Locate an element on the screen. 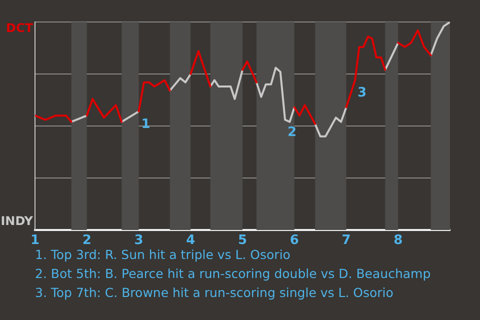 This screenshot has height=320, width=480. x-tick-label: 8 is located at coordinates (398, 240).